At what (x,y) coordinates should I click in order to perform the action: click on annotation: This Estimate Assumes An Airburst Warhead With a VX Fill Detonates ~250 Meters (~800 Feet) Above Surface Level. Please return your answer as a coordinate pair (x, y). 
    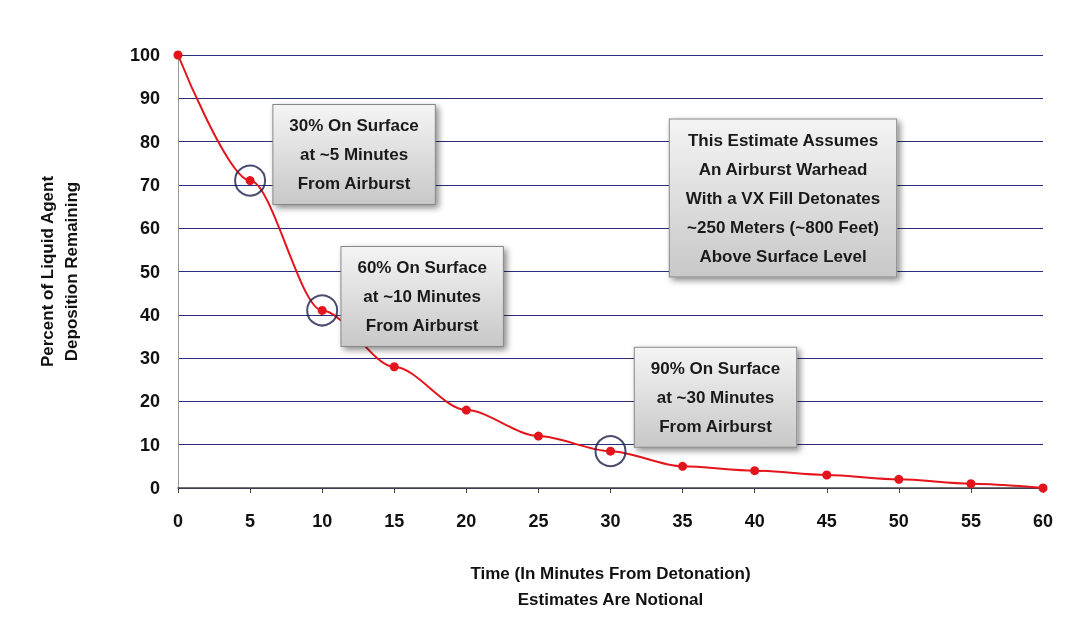
    Looking at the image, I should click on (783, 198).